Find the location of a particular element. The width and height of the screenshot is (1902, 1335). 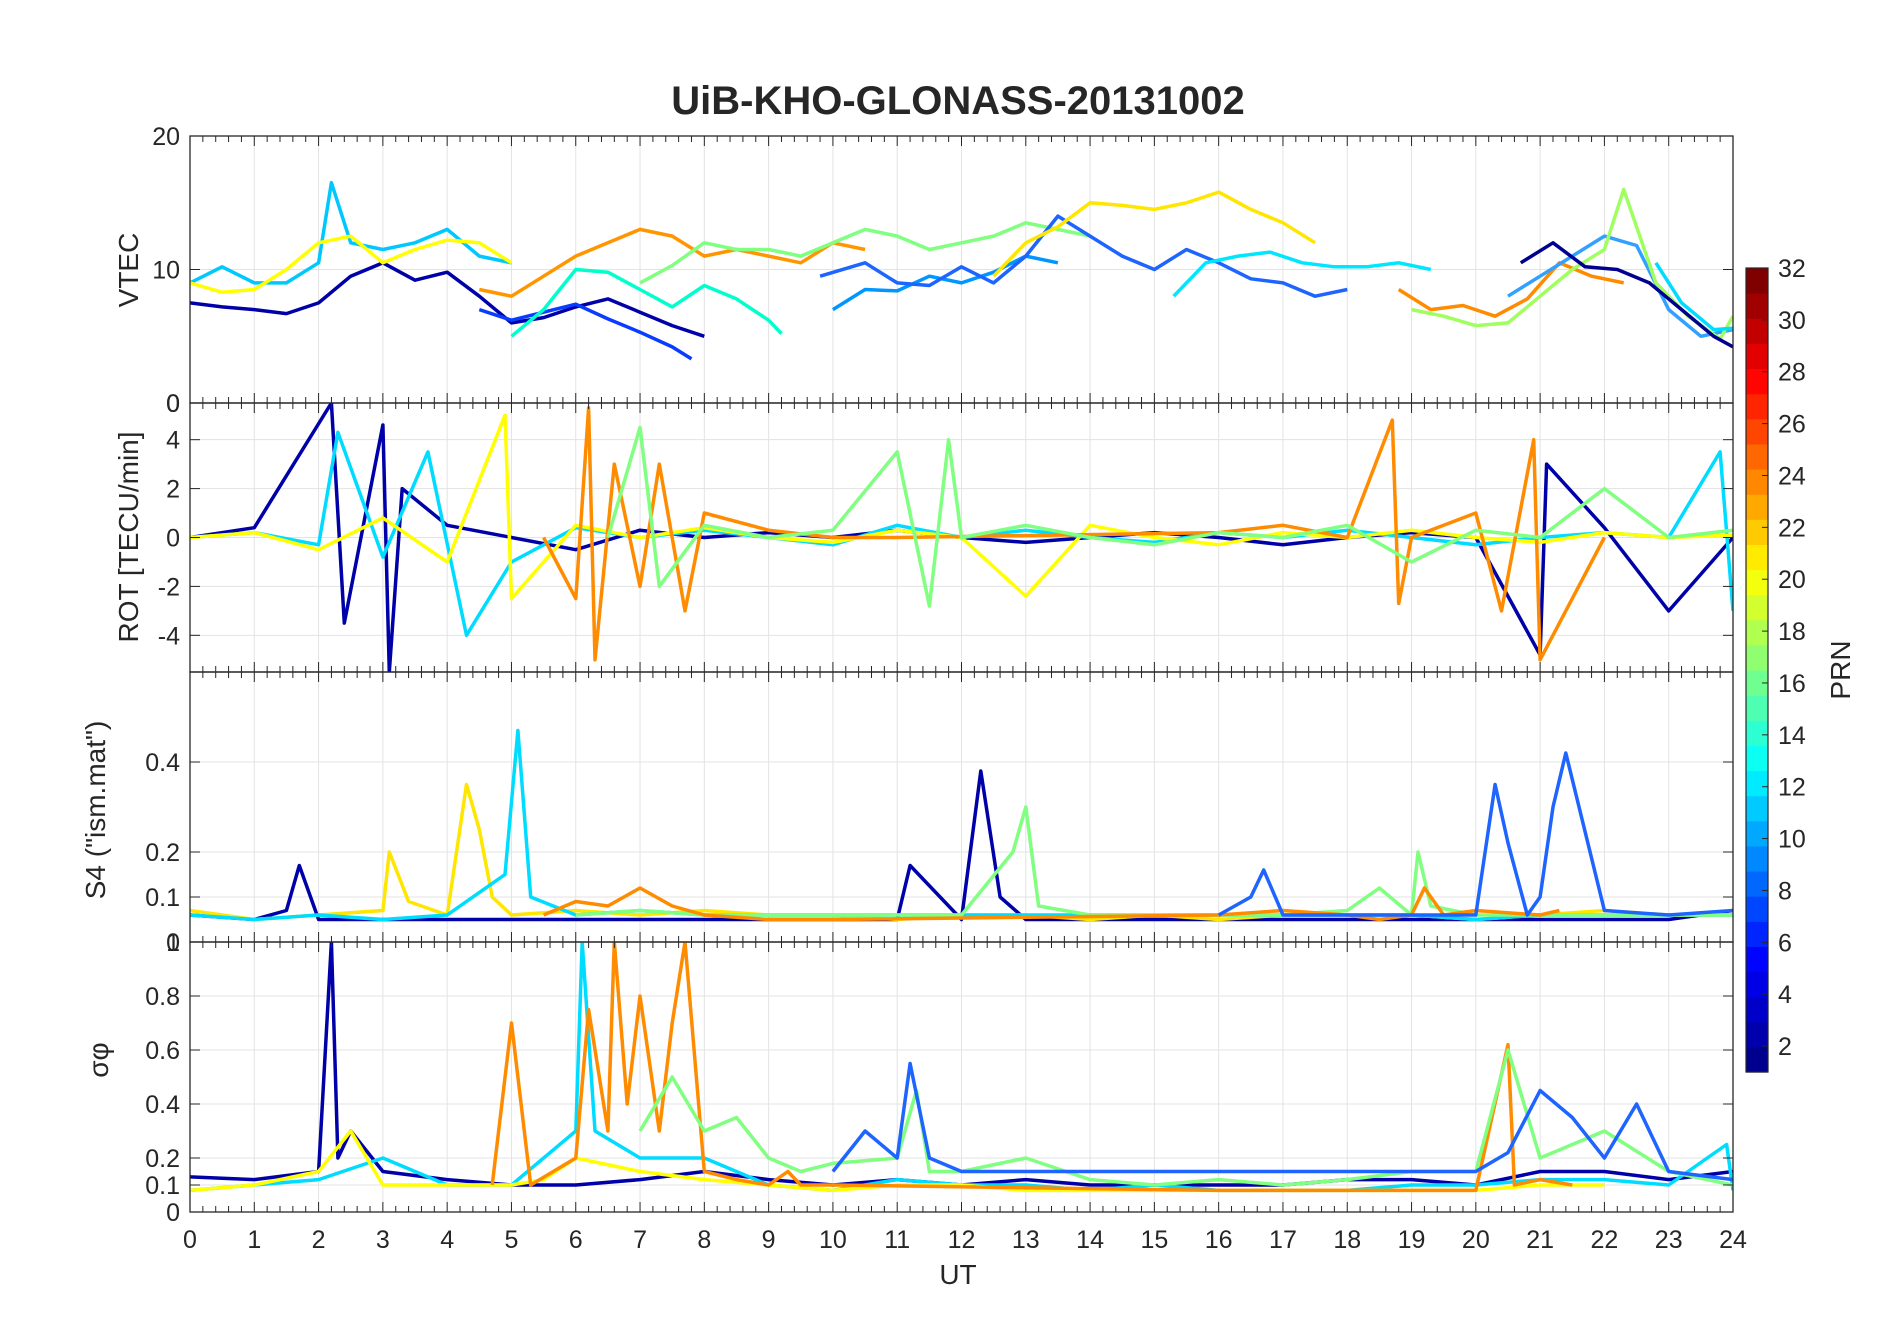

x-tick-label: 5 is located at coordinates (512, 1240).